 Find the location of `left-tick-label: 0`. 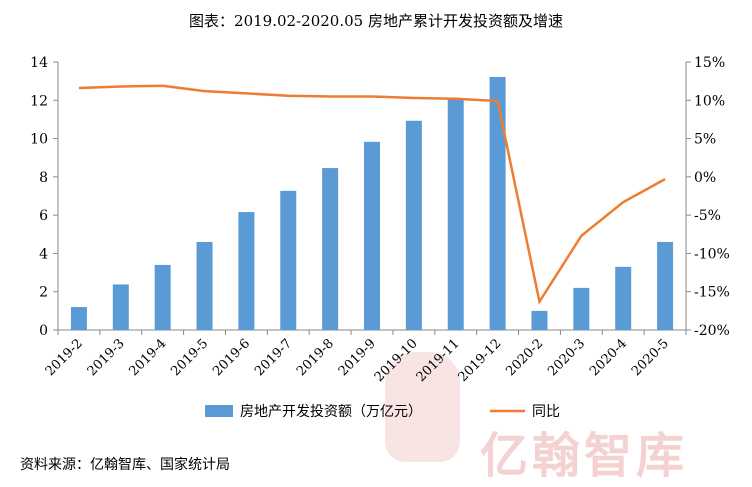

left-tick-label: 0 is located at coordinates (43, 331).